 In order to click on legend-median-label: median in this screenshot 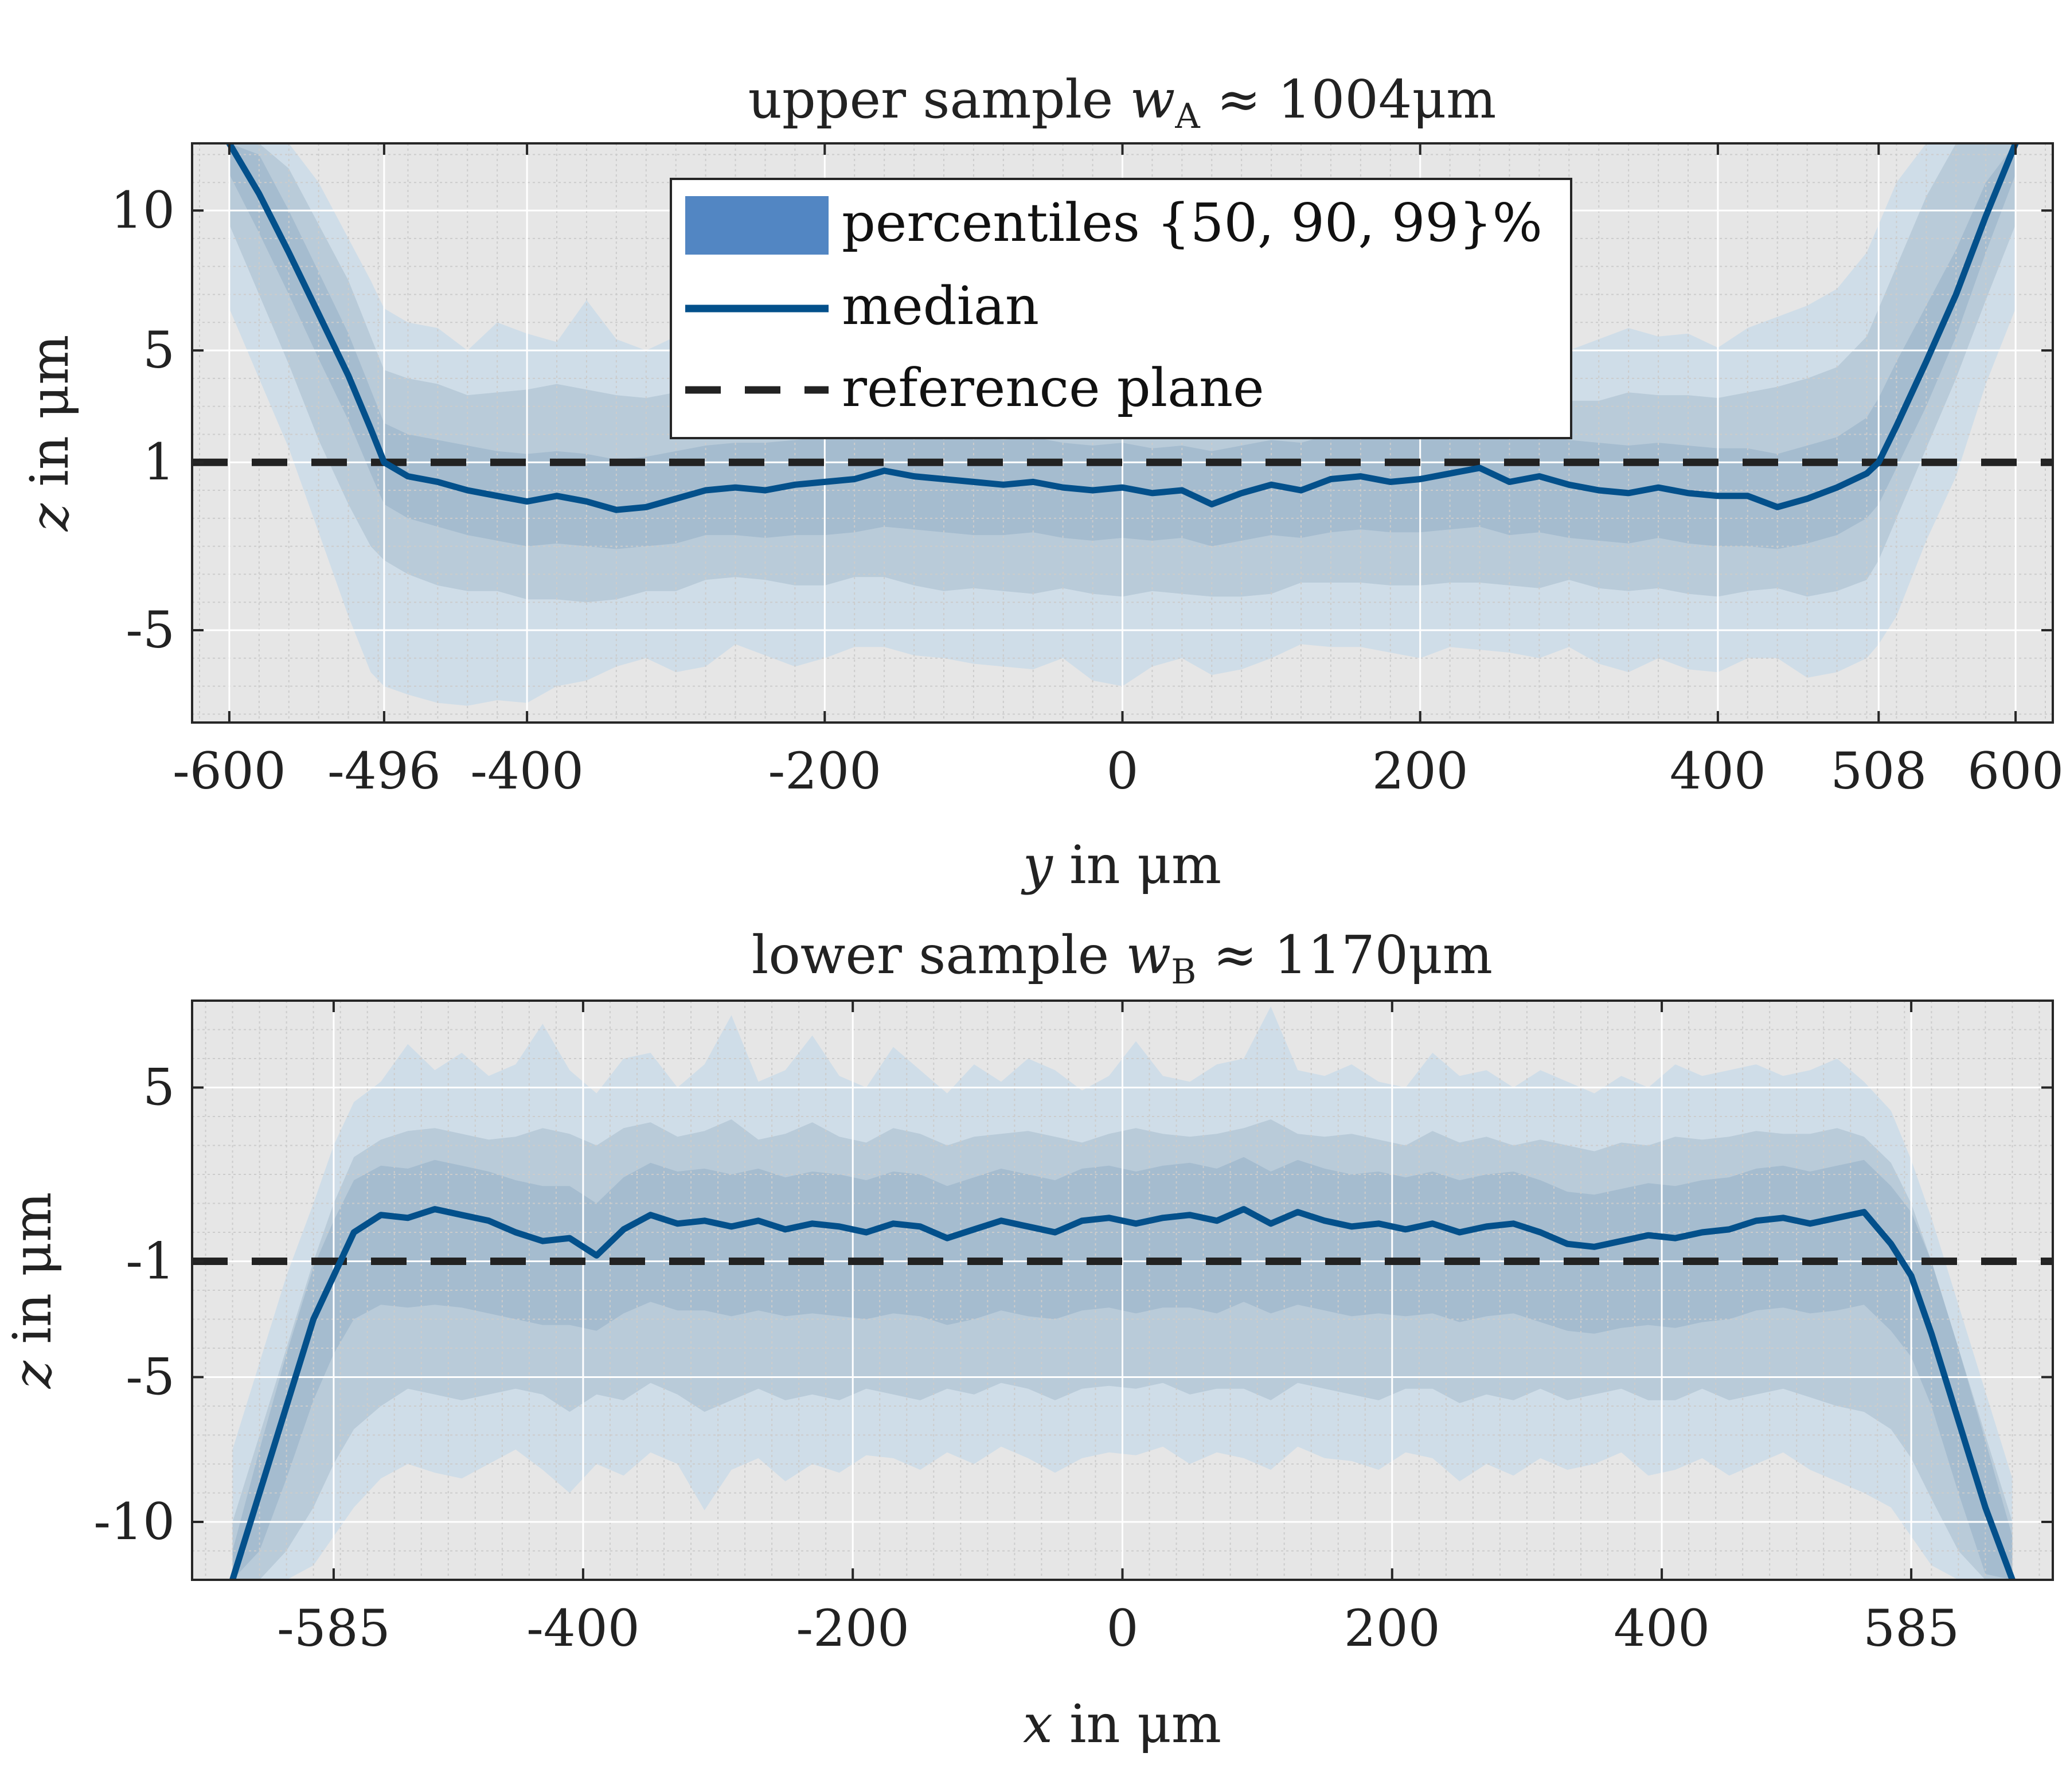, I will do `click(940, 306)`.